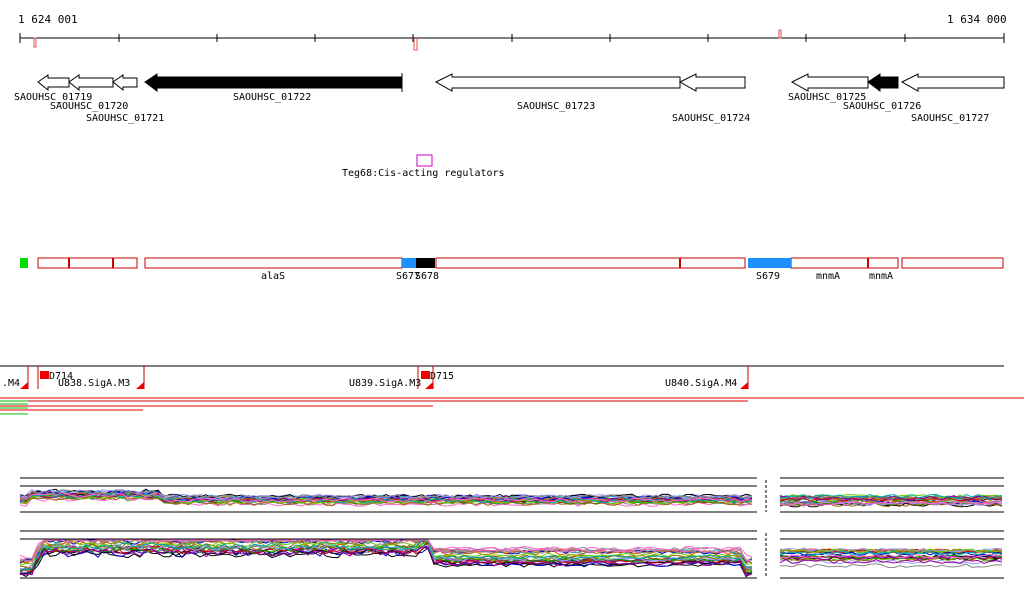 This screenshot has width=1024, height=611. I want to click on read-coverage-lines, so click(512, 406).